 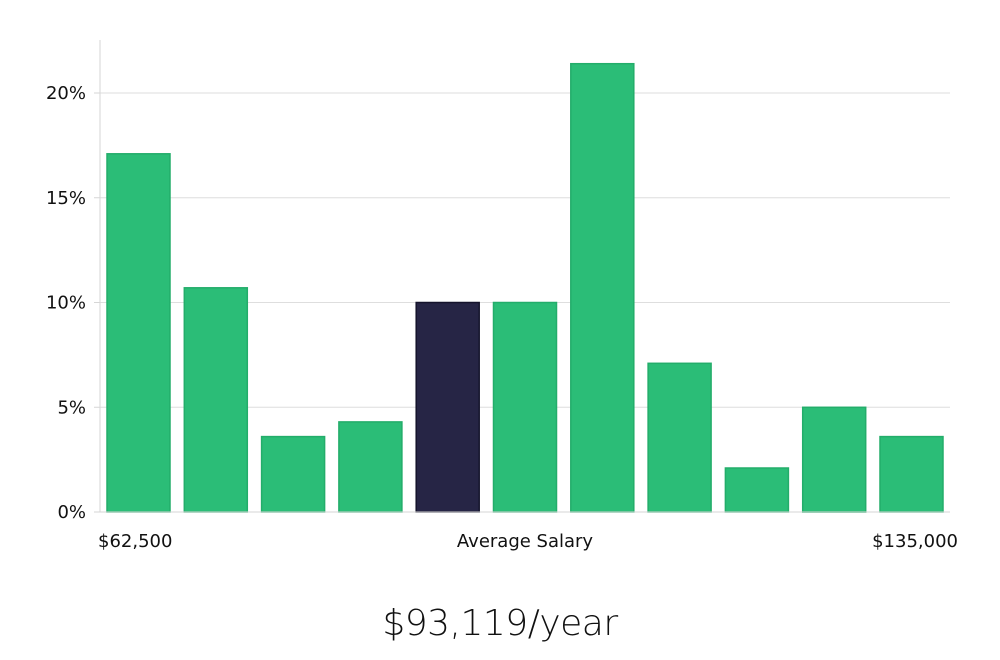 What do you see at coordinates (66, 198) in the screenshot?
I see `y-tick-label: 15%` at bounding box center [66, 198].